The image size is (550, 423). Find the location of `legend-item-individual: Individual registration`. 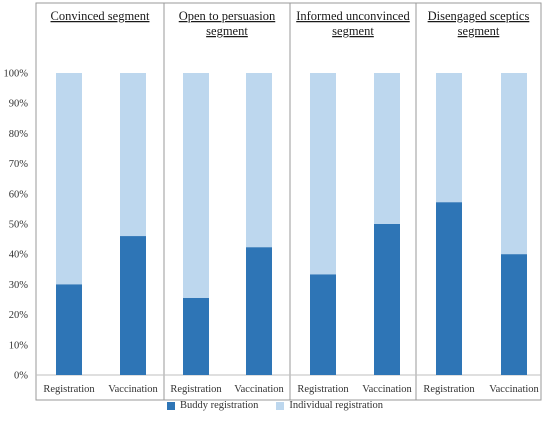

legend-item-individual: Individual registration is located at coordinates (329, 405).